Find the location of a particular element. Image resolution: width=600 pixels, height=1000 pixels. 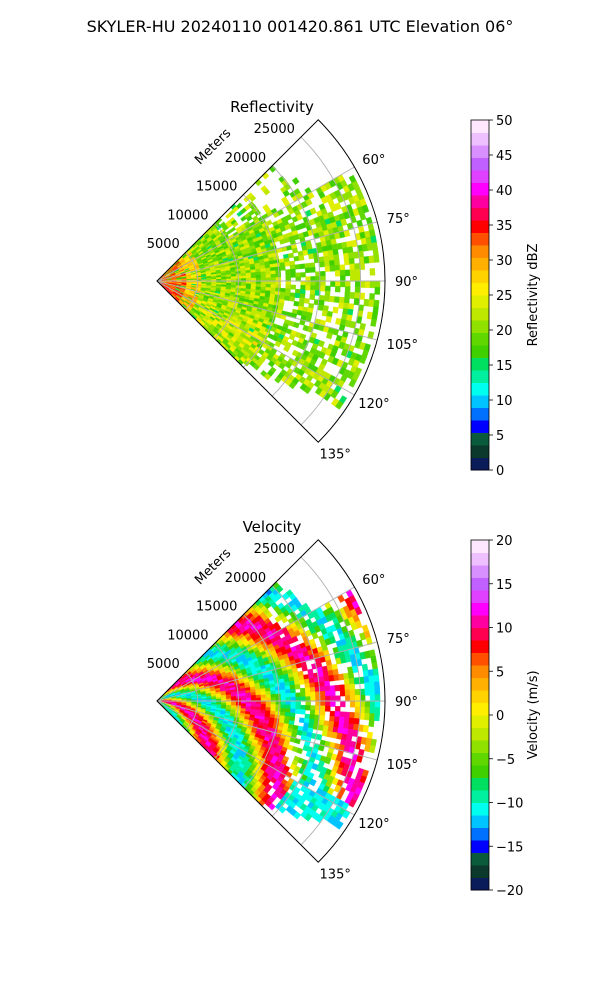

reflectivity-colorbar-tick-label: 40 is located at coordinates (504, 191).